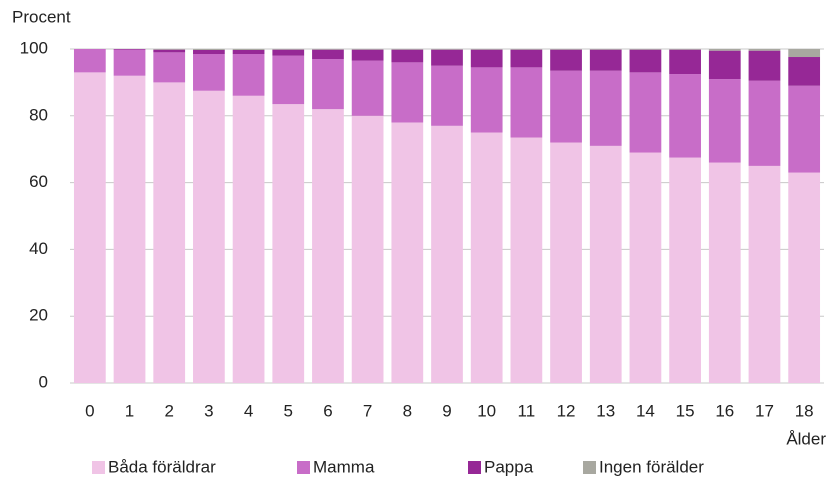 This screenshot has height=483, width=834. I want to click on y-tick-label: 40, so click(38, 248).